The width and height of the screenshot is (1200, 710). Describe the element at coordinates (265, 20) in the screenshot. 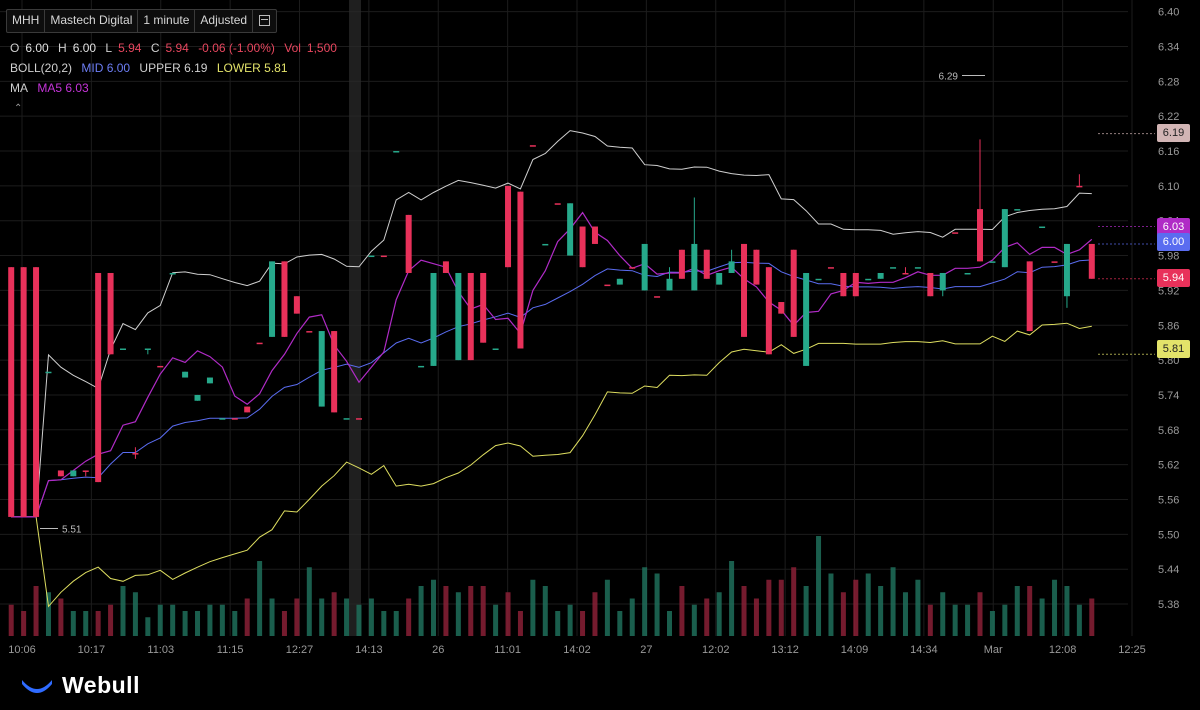

I see `list-icon` at that location.